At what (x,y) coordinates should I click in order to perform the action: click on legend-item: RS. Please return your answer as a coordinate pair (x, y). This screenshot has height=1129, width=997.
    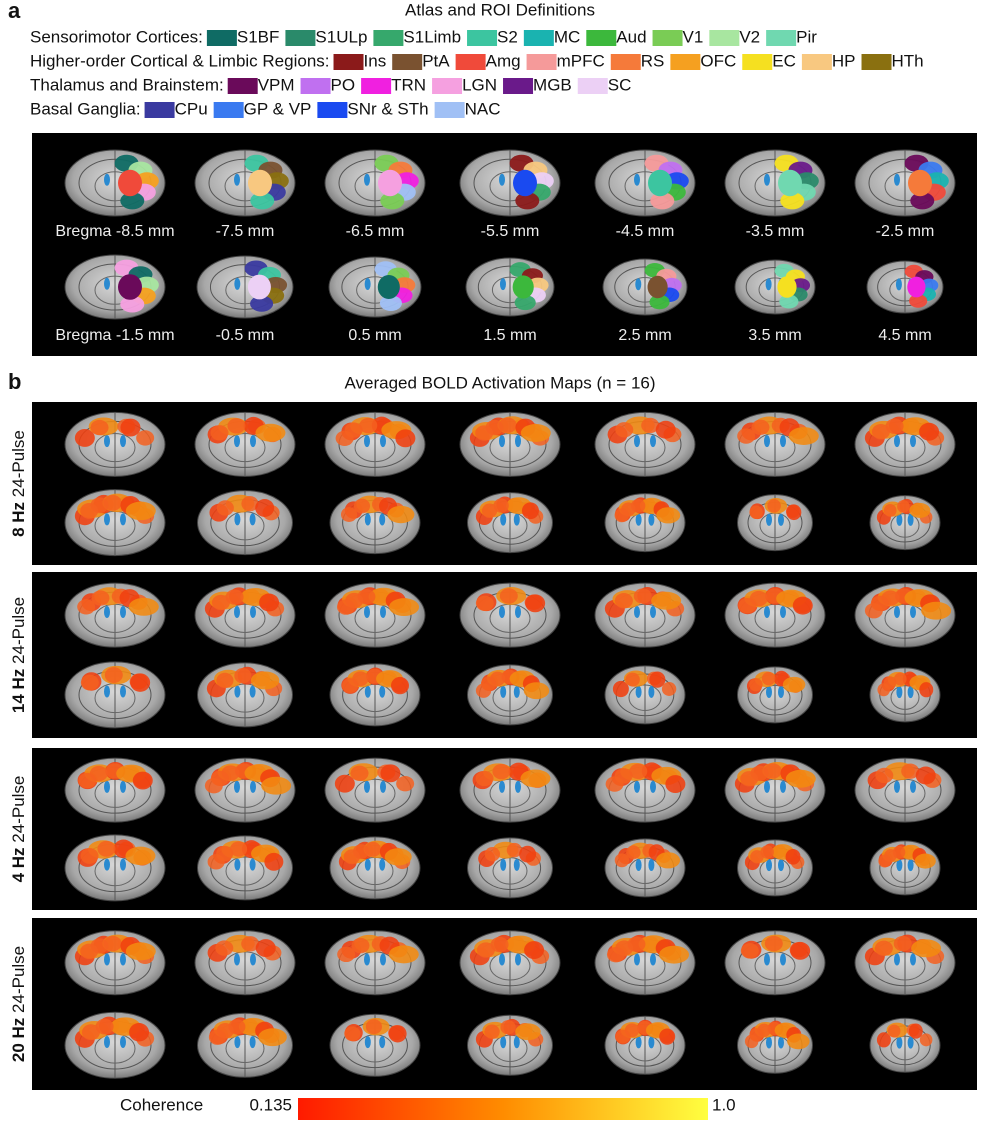
    Looking at the image, I should click on (653, 60).